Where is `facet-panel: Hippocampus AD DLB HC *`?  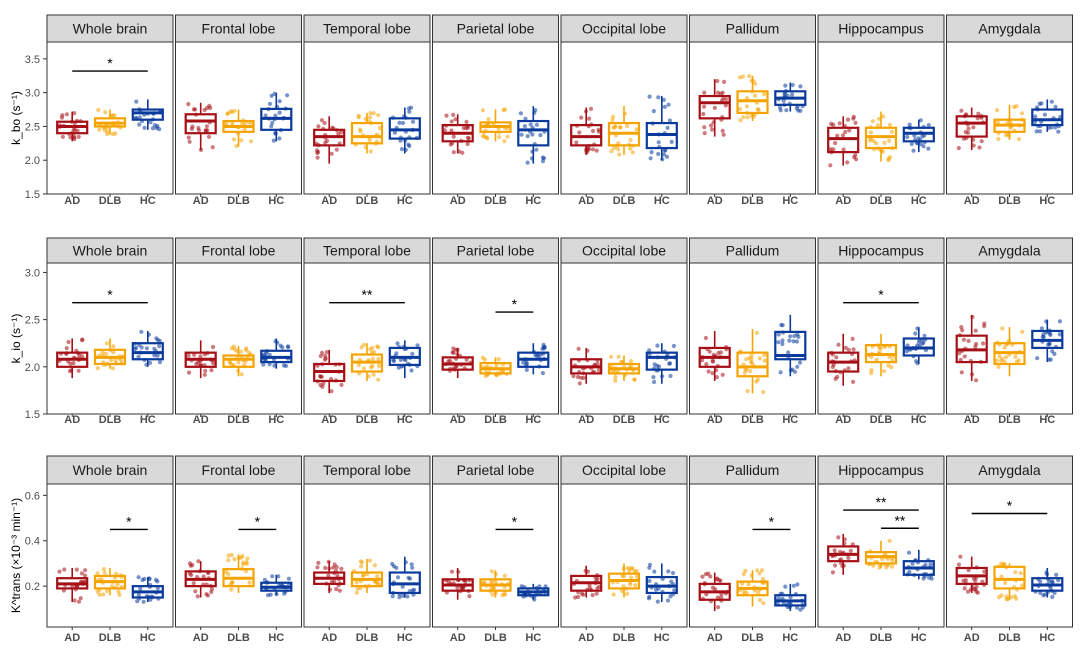 facet-panel: Hippocampus AD DLB HC * is located at coordinates (881, 331).